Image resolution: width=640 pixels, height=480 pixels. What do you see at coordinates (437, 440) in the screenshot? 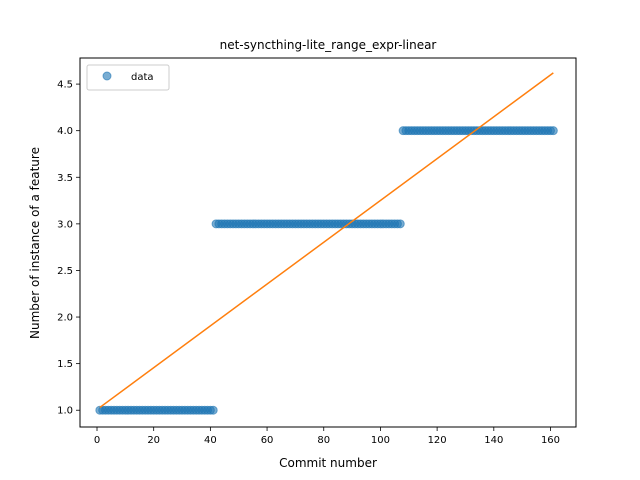
I see `x-tick-label: 120` at bounding box center [437, 440].